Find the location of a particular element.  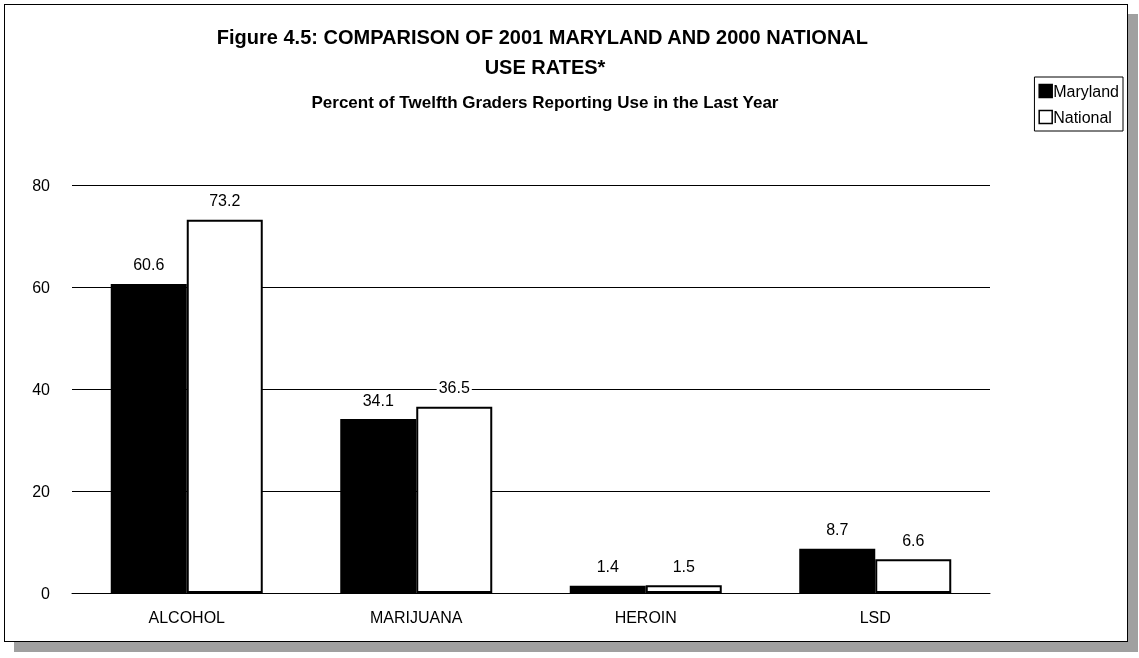

y-tick-label: 40 is located at coordinates (41, 389).